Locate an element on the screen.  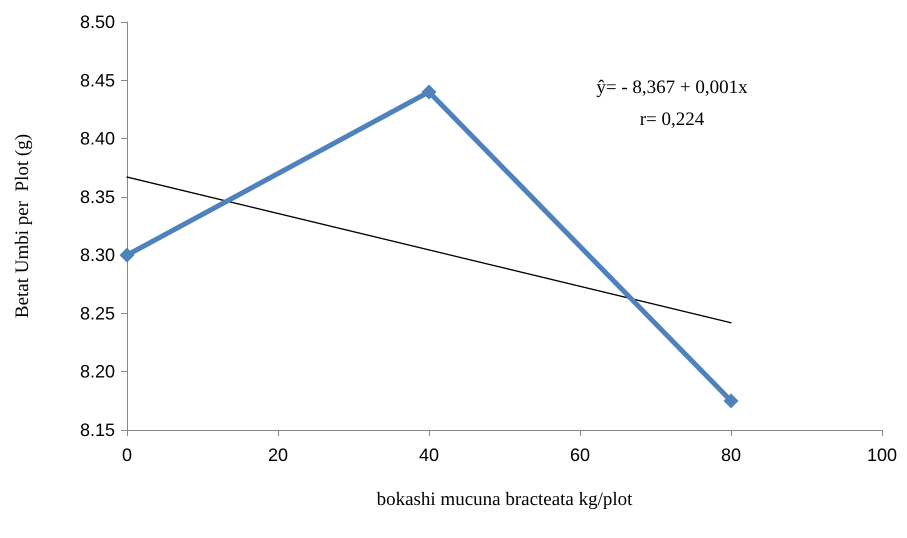
annotation: r= 0,224 is located at coordinates (672, 119).